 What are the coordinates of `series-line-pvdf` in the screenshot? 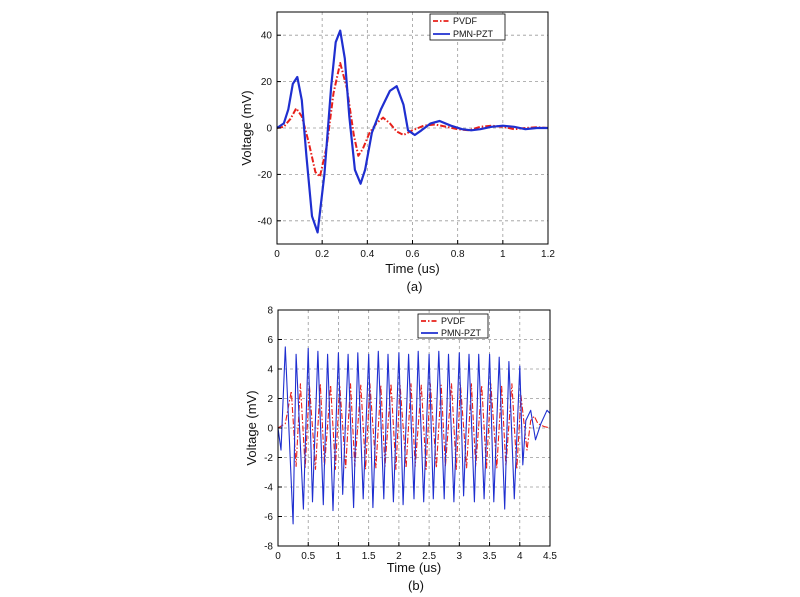 It's located at (412, 120).